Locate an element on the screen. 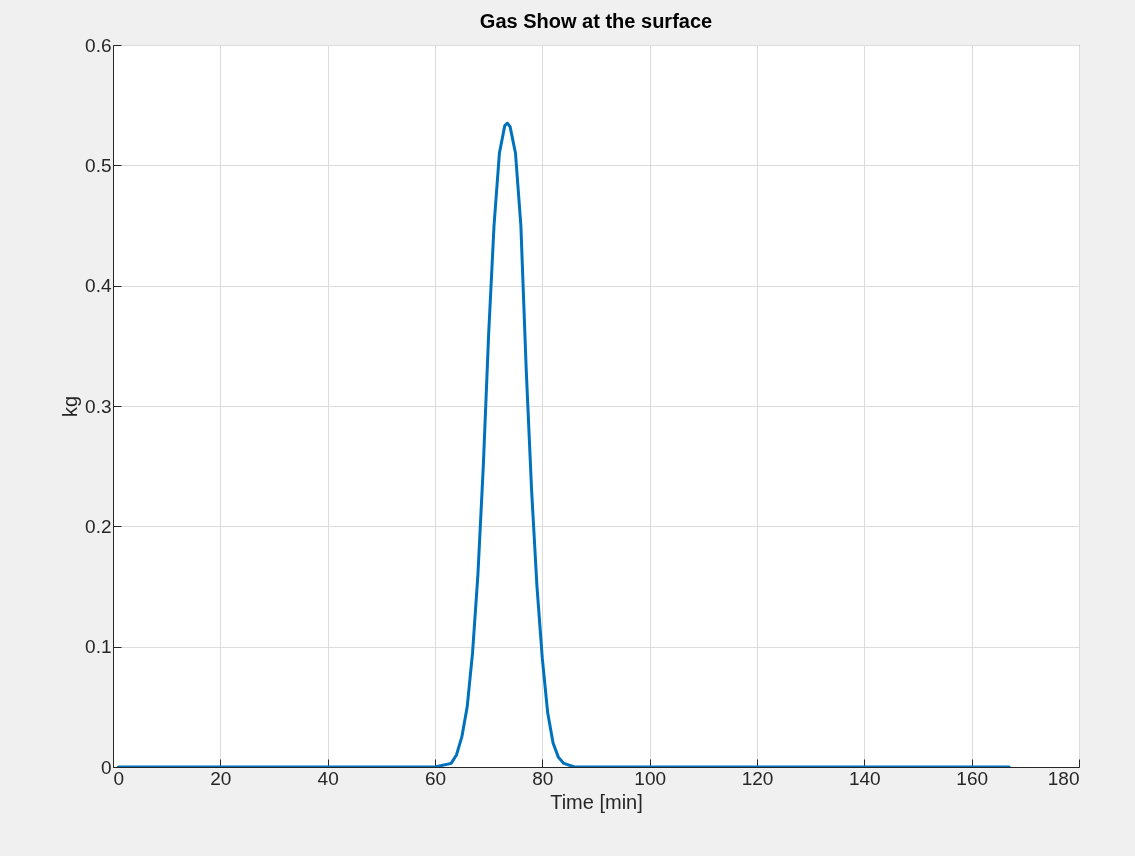  y-tick-label: 0.4 is located at coordinates (98, 286).